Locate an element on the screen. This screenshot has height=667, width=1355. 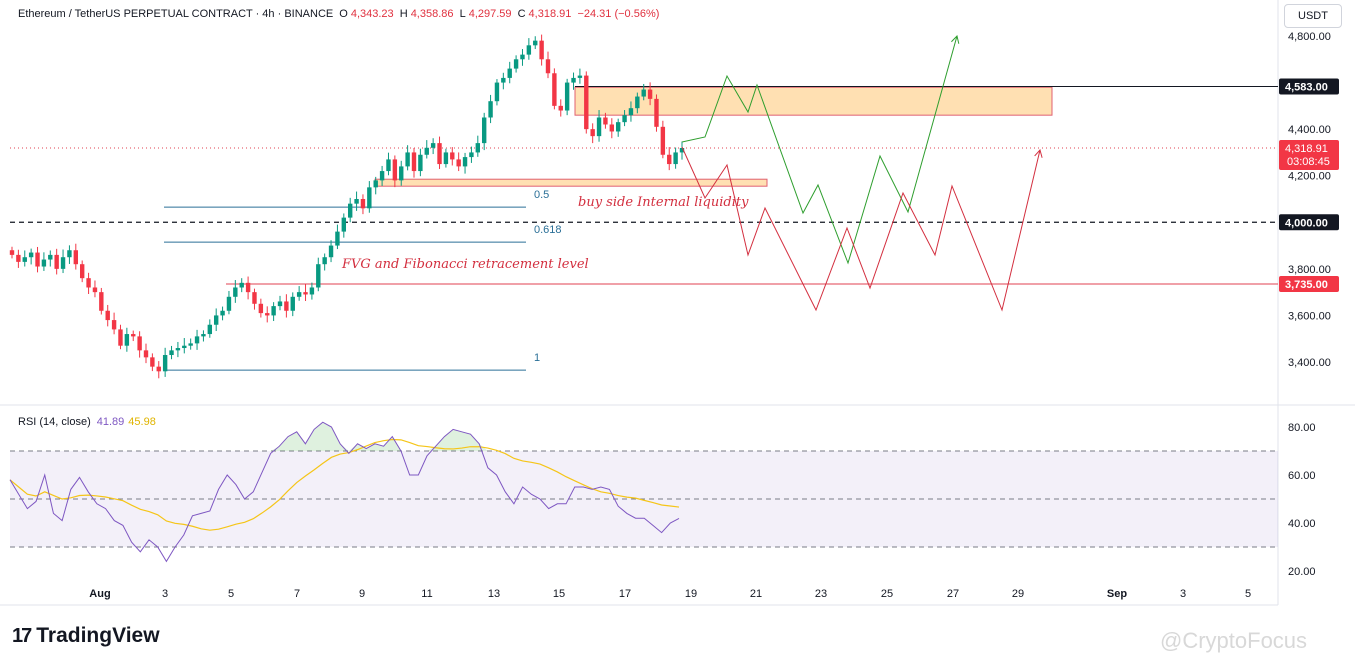
tradingview-logo: 17 TradingView is located at coordinates (86, 636).